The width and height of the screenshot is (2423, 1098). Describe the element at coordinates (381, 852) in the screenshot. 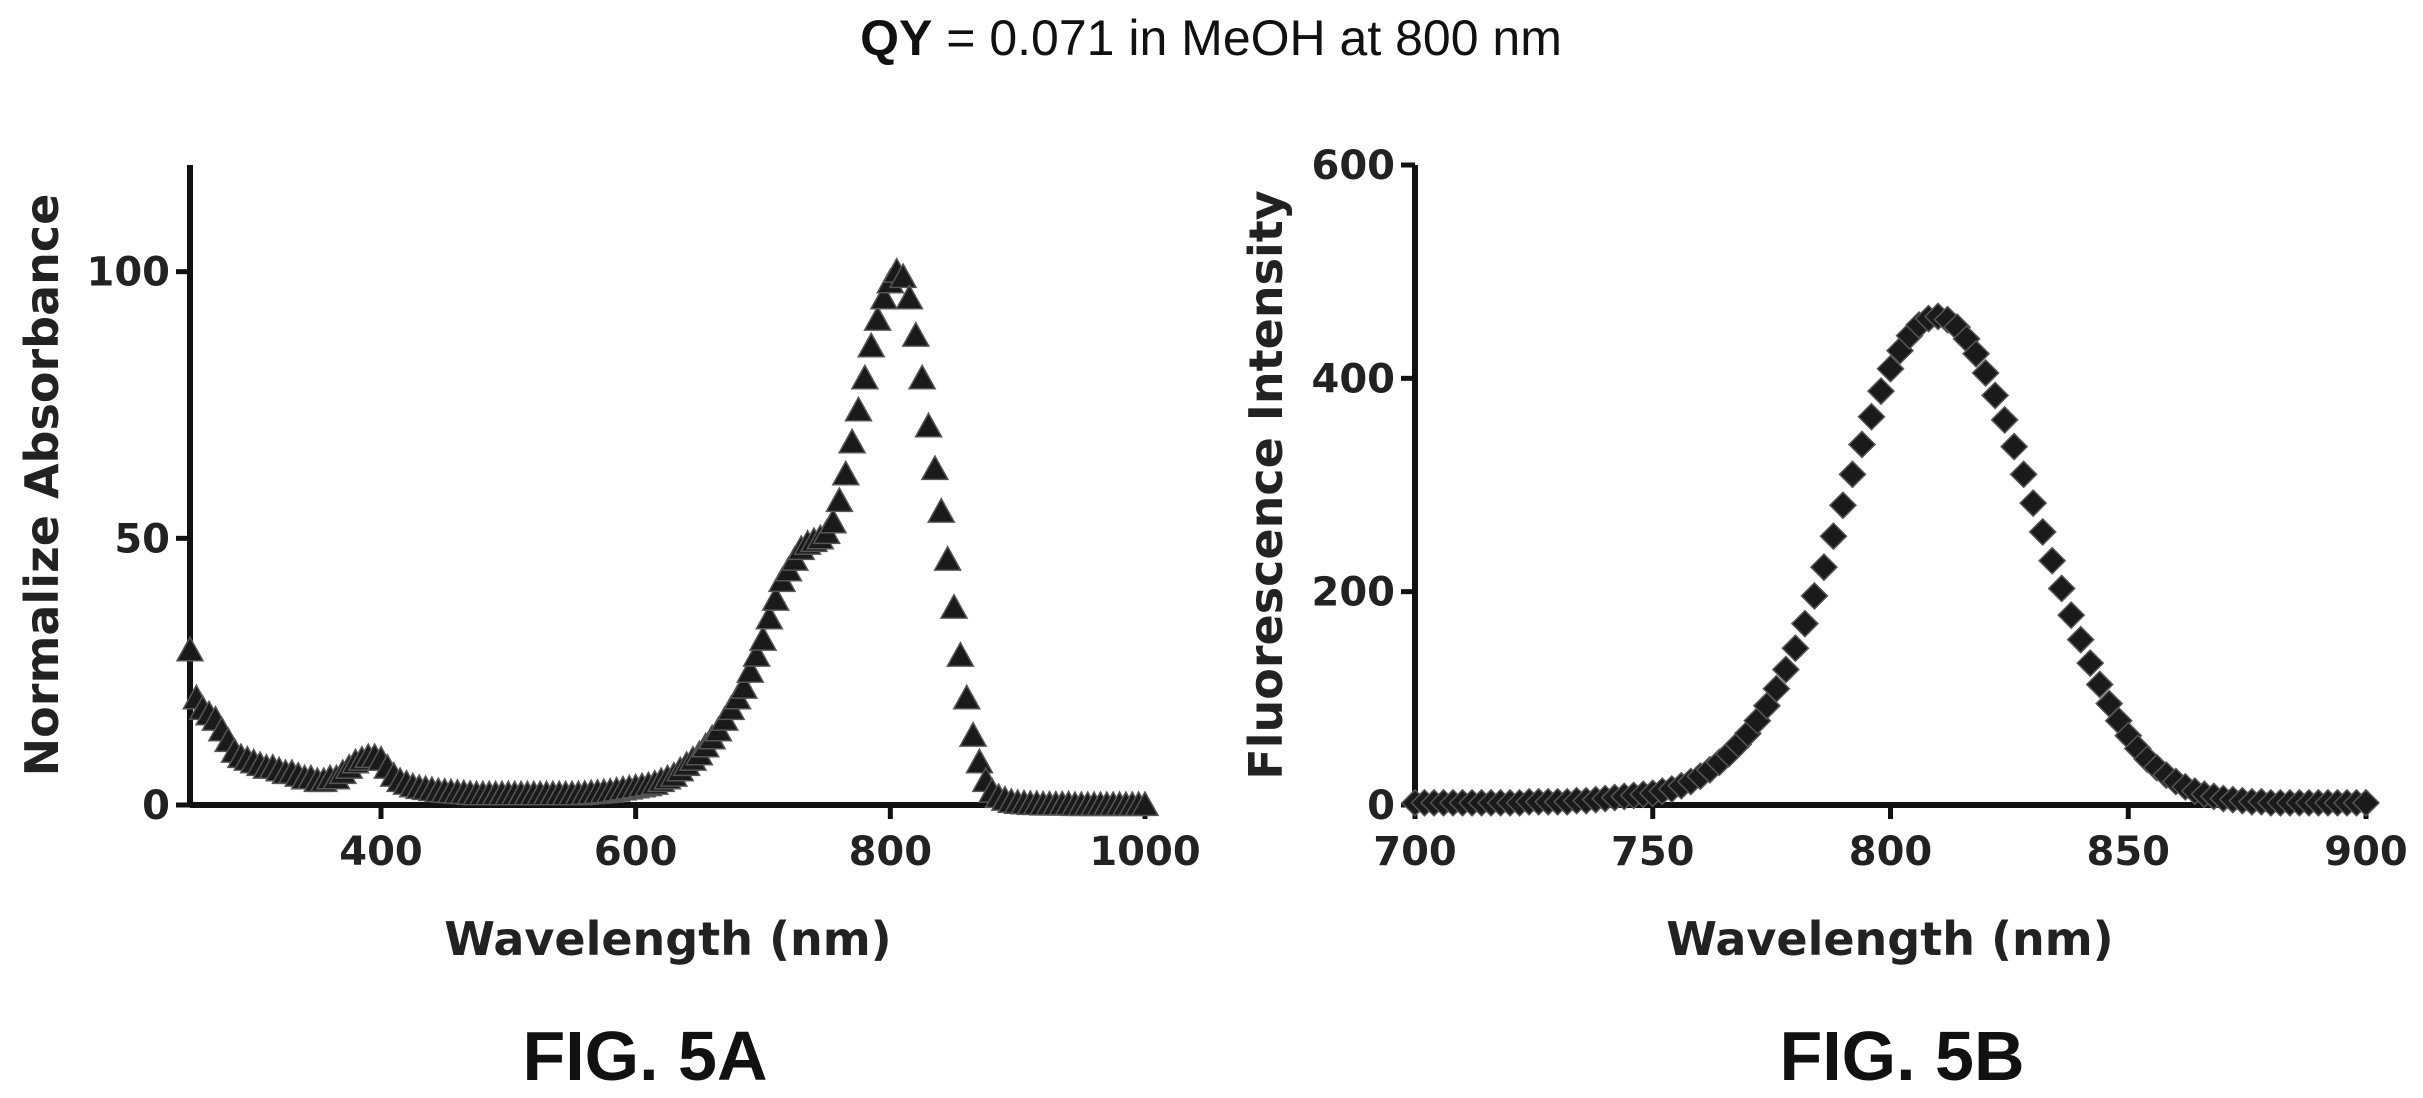

I see `x-tick-label: 400` at that location.